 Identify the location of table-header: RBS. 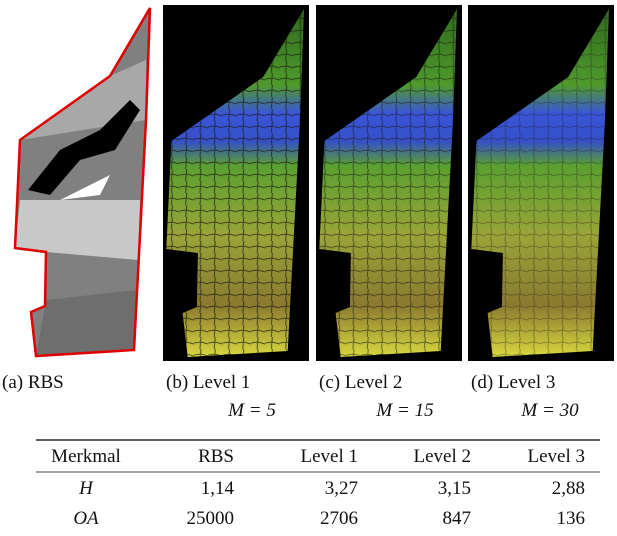
(216, 456).